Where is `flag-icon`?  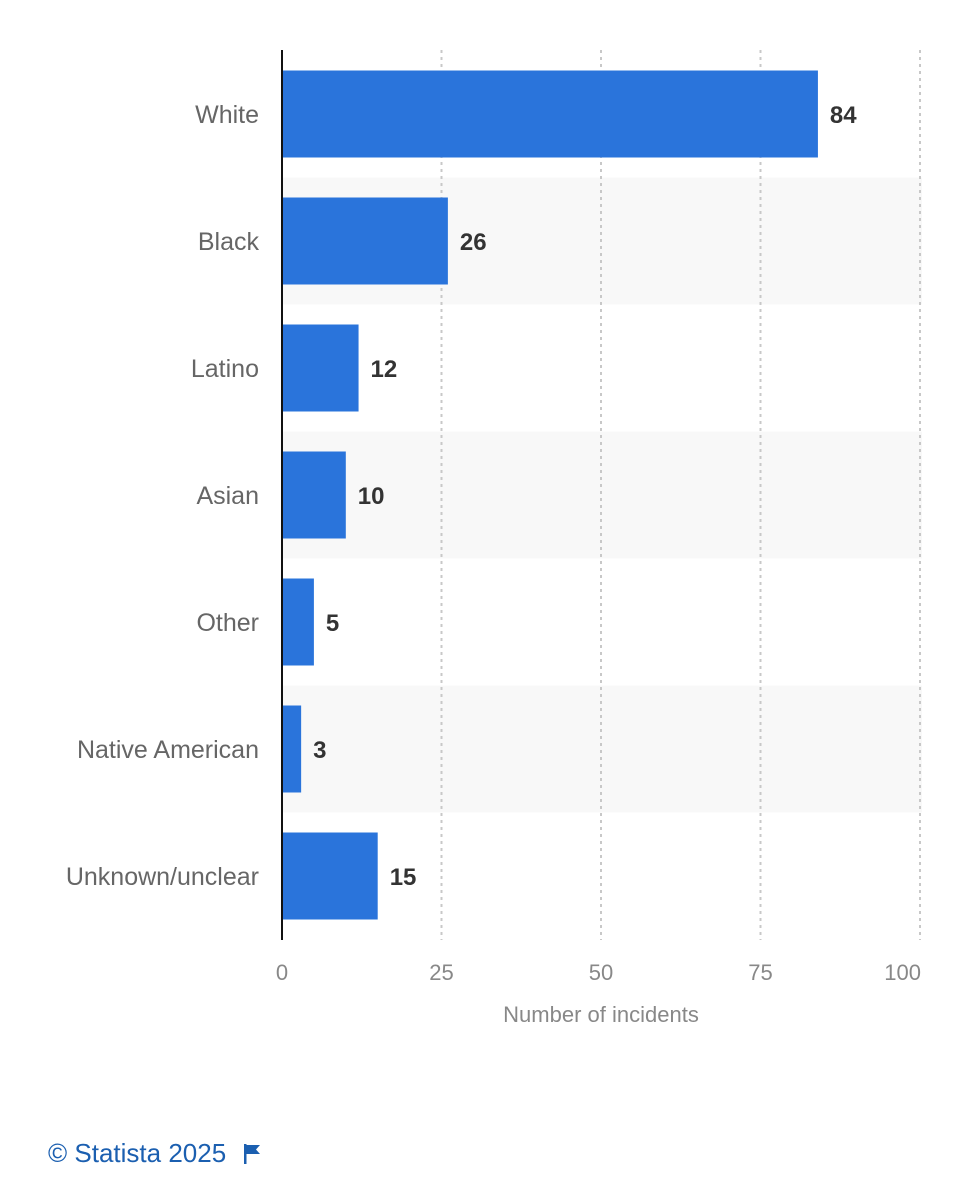 flag-icon is located at coordinates (252, 1154).